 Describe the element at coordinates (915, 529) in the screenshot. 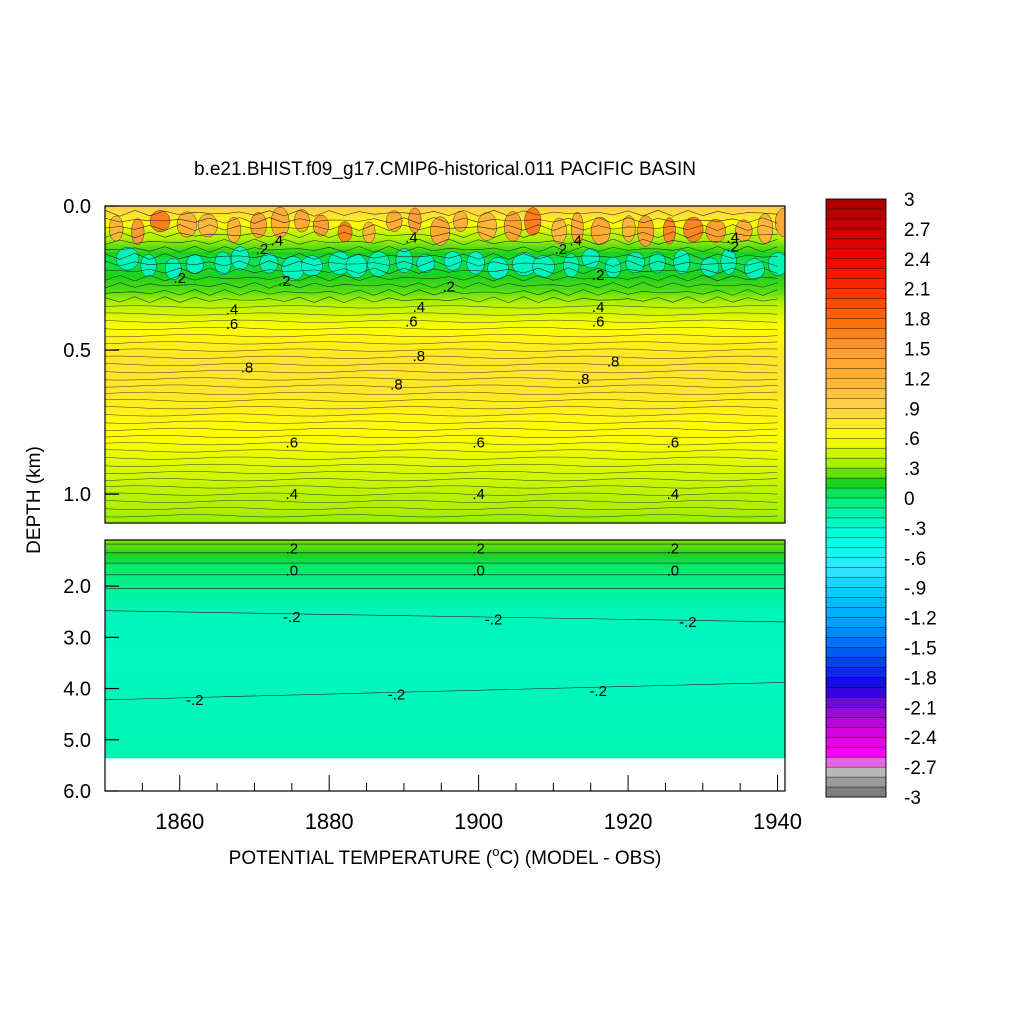

I see `colorbar-label: -.3` at that location.